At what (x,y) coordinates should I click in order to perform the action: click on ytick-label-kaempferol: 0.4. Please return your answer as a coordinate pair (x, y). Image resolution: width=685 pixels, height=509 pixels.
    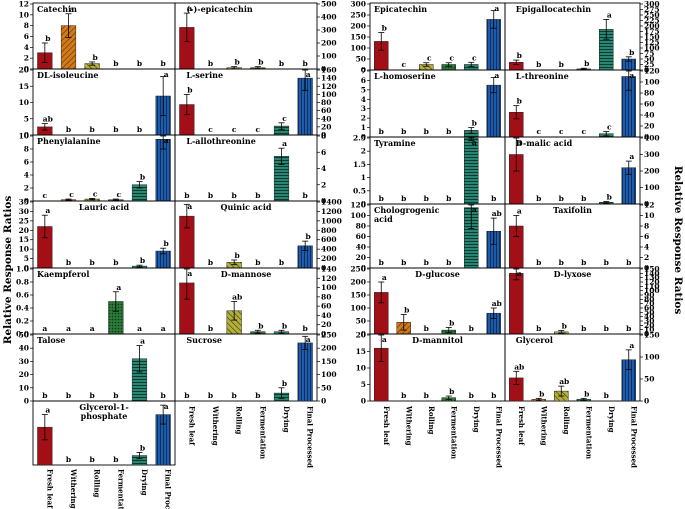
    Looking at the image, I should click on (22, 308).